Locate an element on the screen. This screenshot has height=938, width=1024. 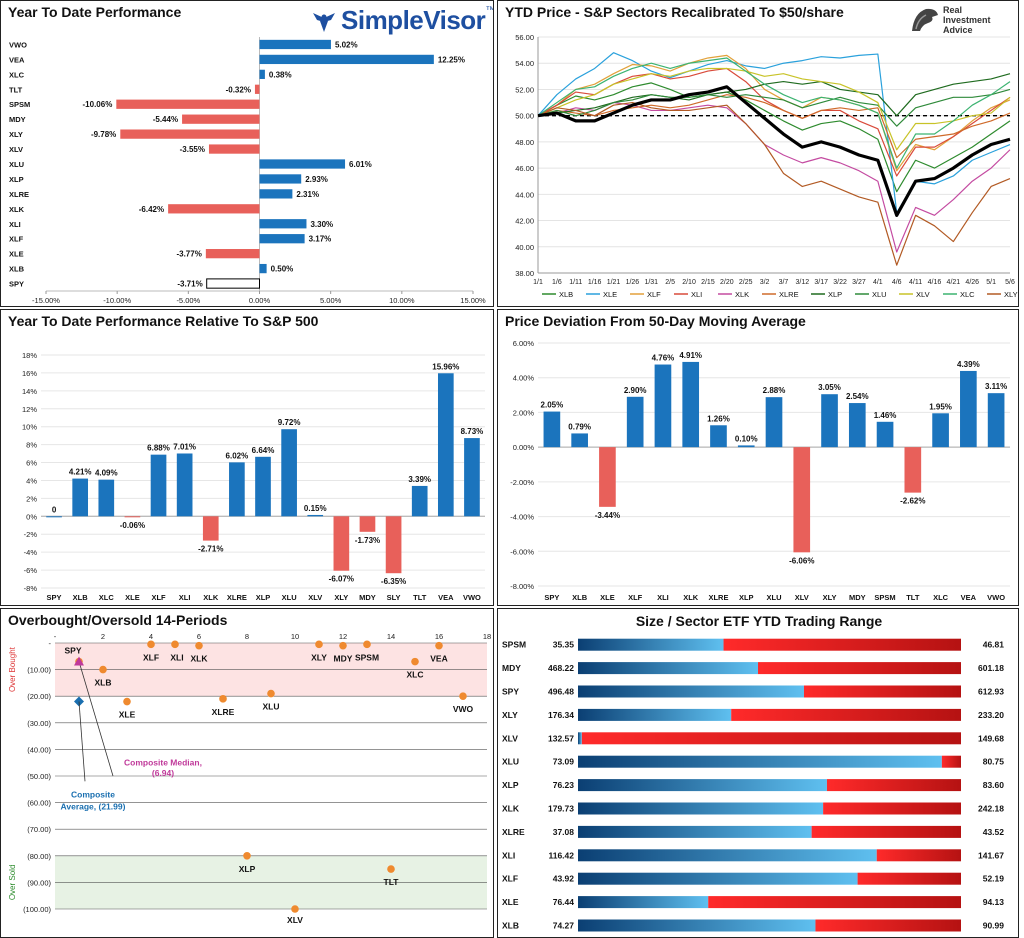
point-label: MDY is located at coordinates (343, 659).